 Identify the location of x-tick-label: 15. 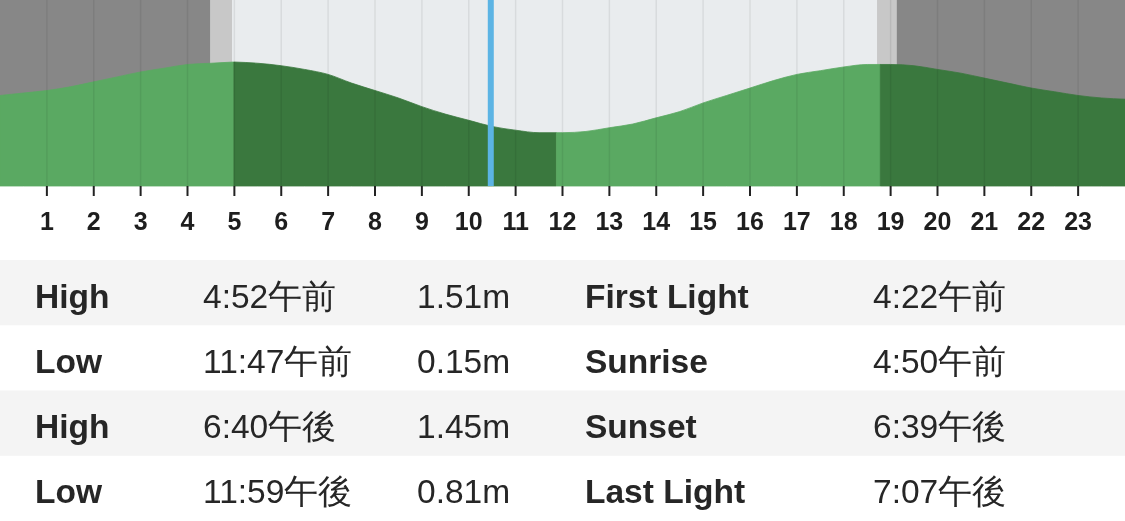
(703, 221).